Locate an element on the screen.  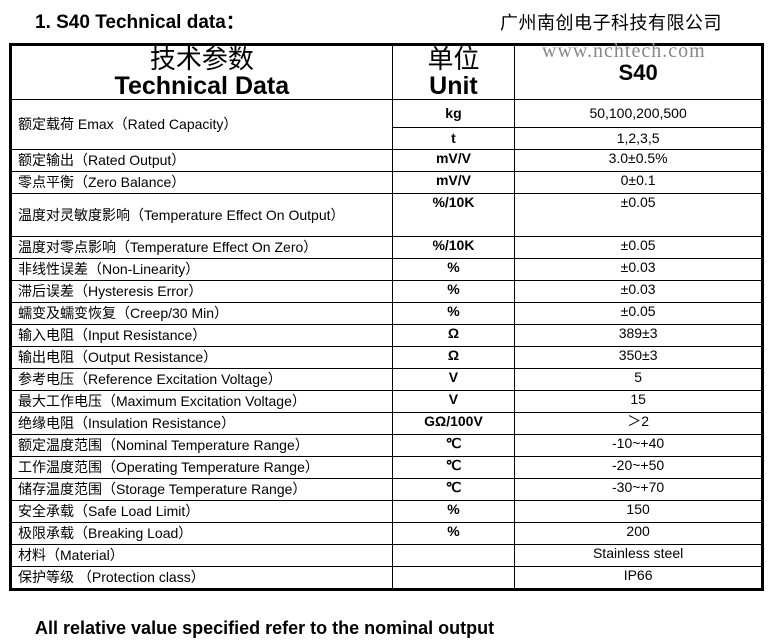
value-cell: 5 is located at coordinates (638, 379).